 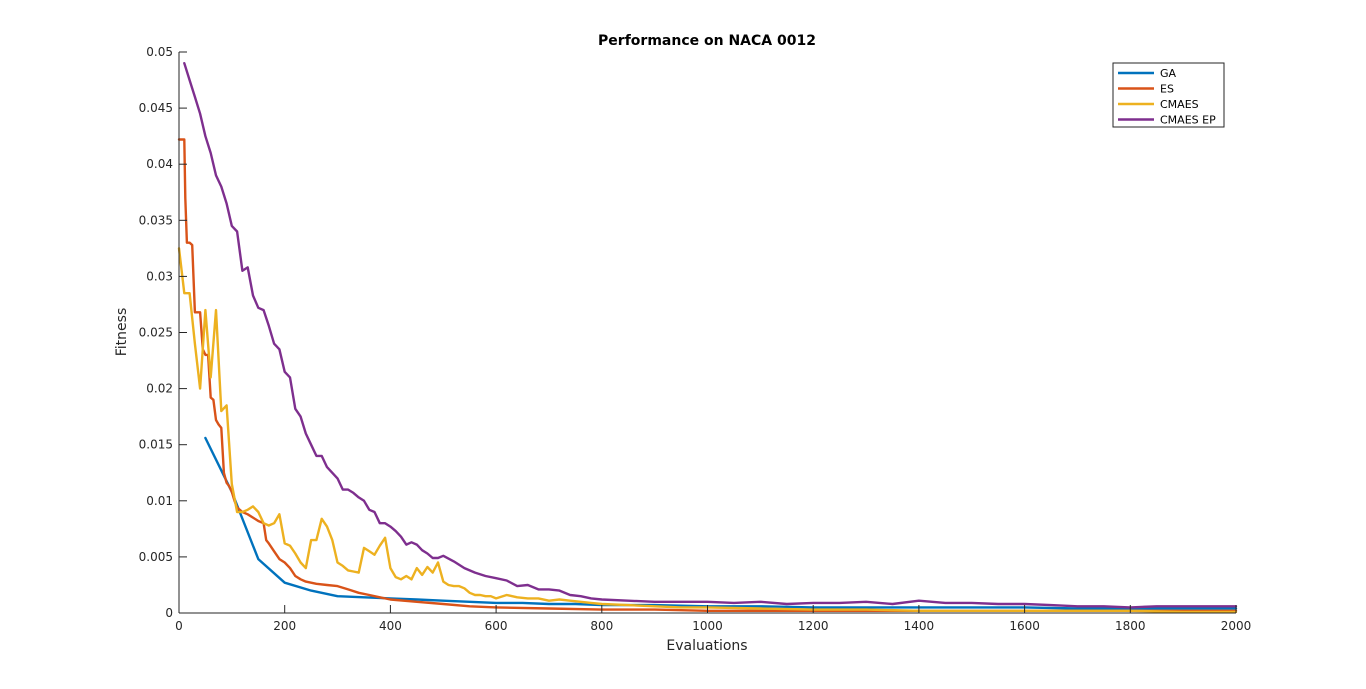 What do you see at coordinates (156, 108) in the screenshot?
I see `y-tick-label: 0.045` at bounding box center [156, 108].